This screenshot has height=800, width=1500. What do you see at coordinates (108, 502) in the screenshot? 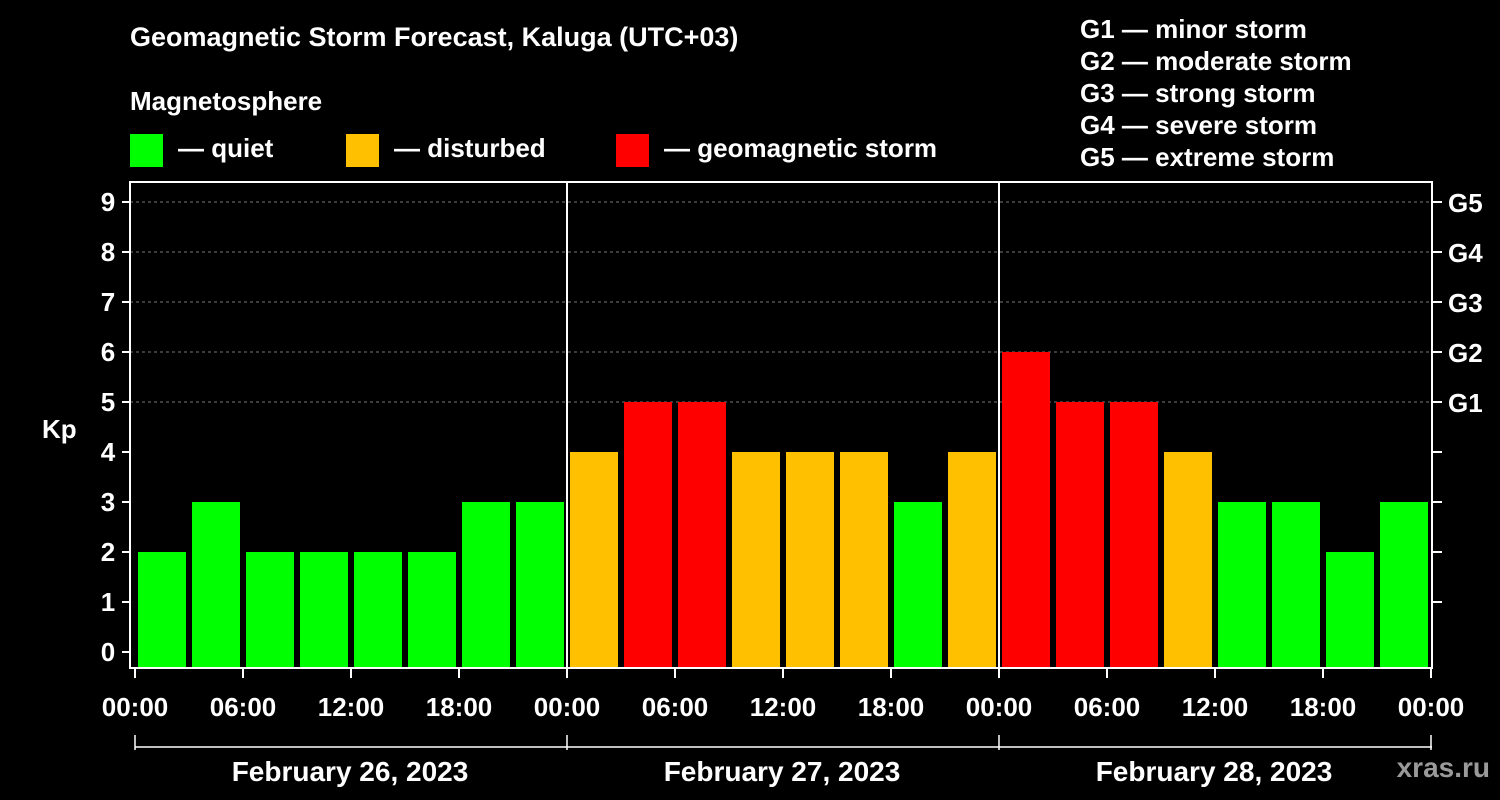
I see `y-tick-label-3: 3` at bounding box center [108, 502].